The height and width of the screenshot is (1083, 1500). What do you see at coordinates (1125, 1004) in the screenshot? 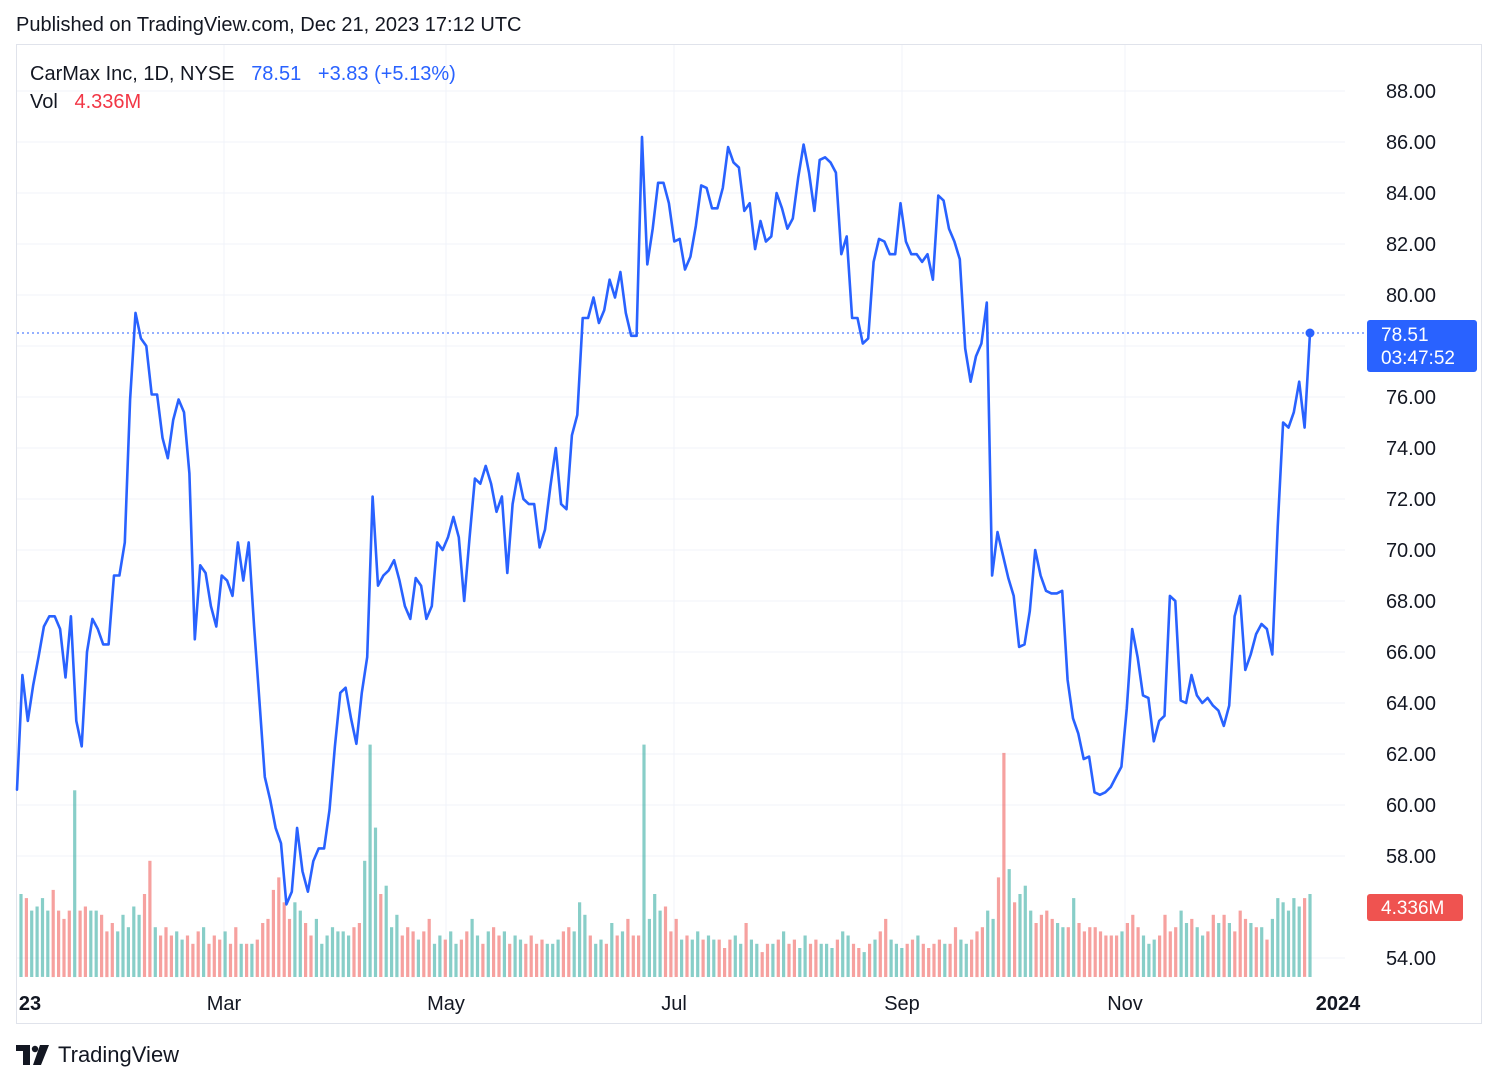
I see `x-tick-label: Nov` at bounding box center [1125, 1004].